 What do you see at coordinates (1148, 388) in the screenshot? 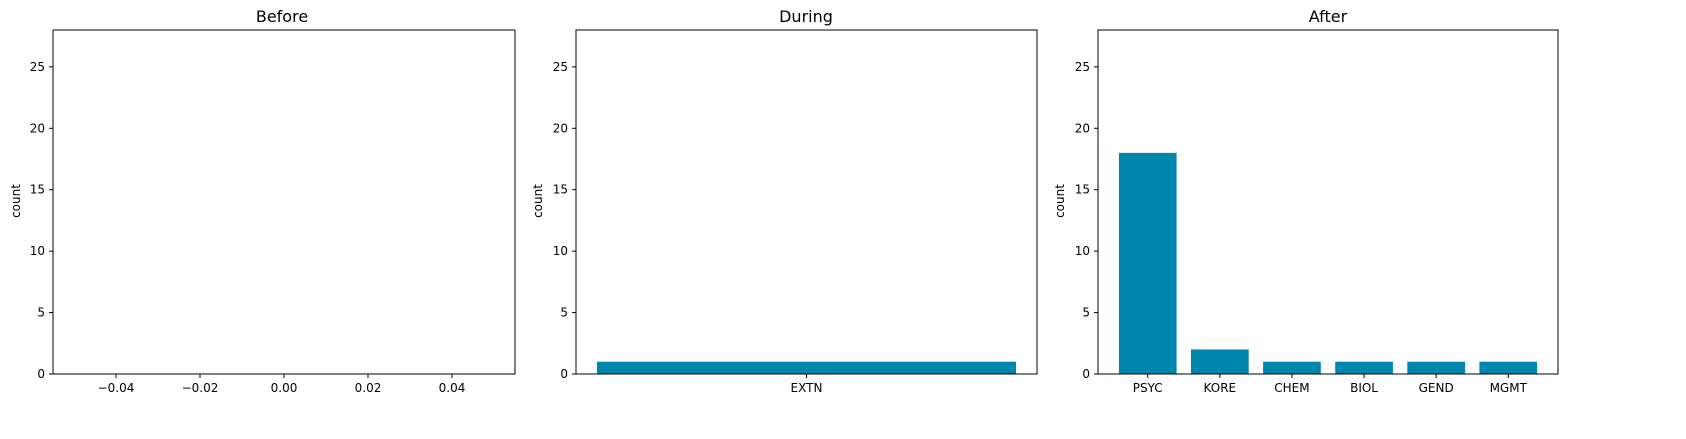
I see `x-tick-label: PSYC` at bounding box center [1148, 388].